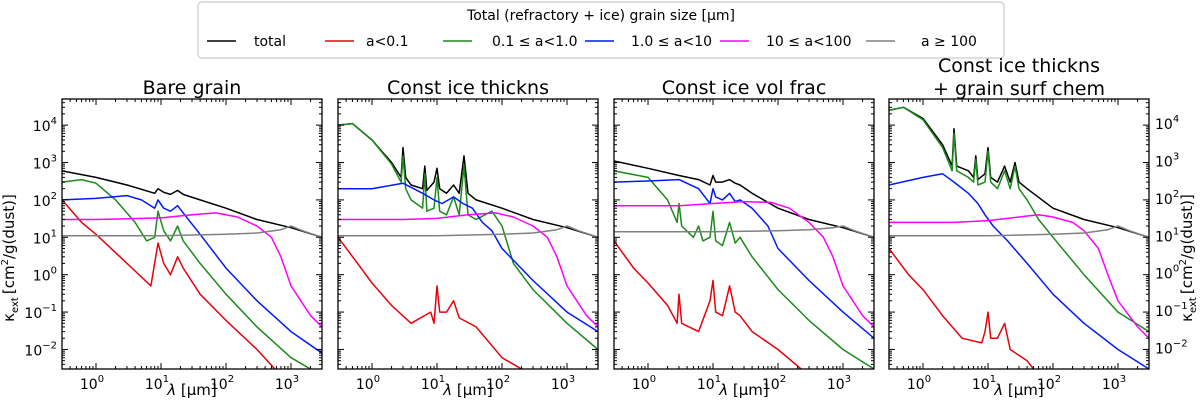 This screenshot has height=401, width=1200. What do you see at coordinates (808, 42) in the screenshot?
I see `legend-label-10-to-100: 10 ≤ a<100` at bounding box center [808, 42].